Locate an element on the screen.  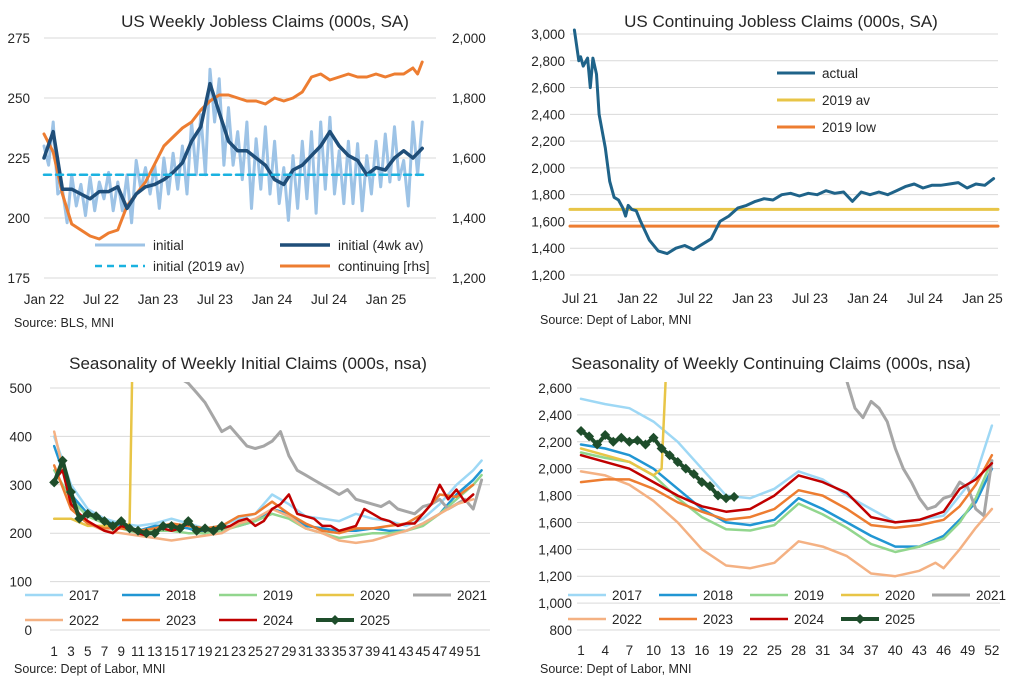
y-axis-left: 500 400 300 200 100 0 is located at coordinates (20, 509).